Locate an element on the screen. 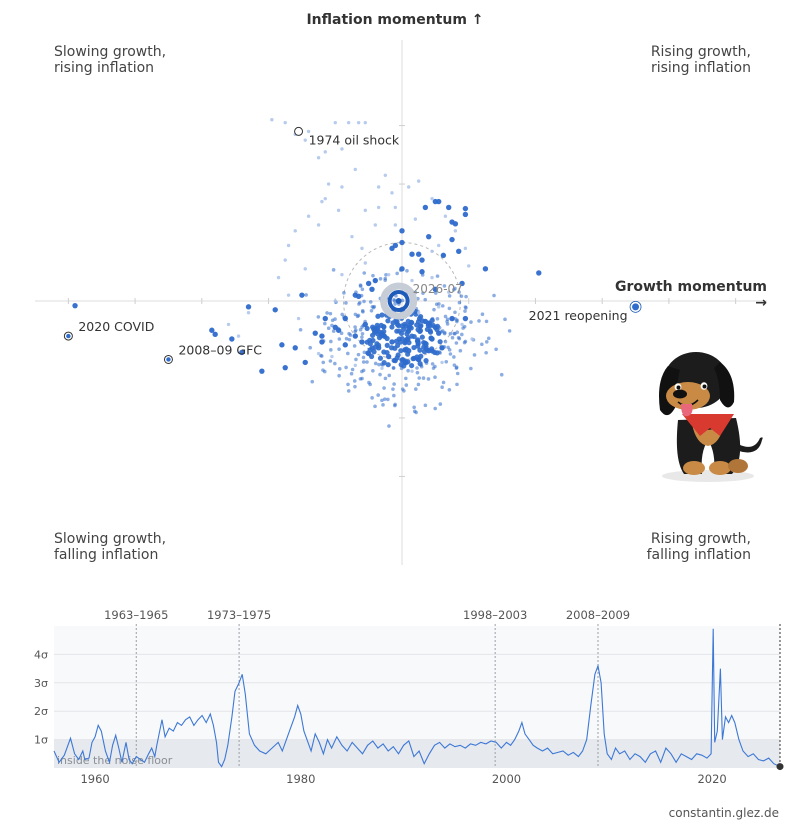  quadrant-label-top-left: Slowing growth, rising inflation is located at coordinates (110, 60).